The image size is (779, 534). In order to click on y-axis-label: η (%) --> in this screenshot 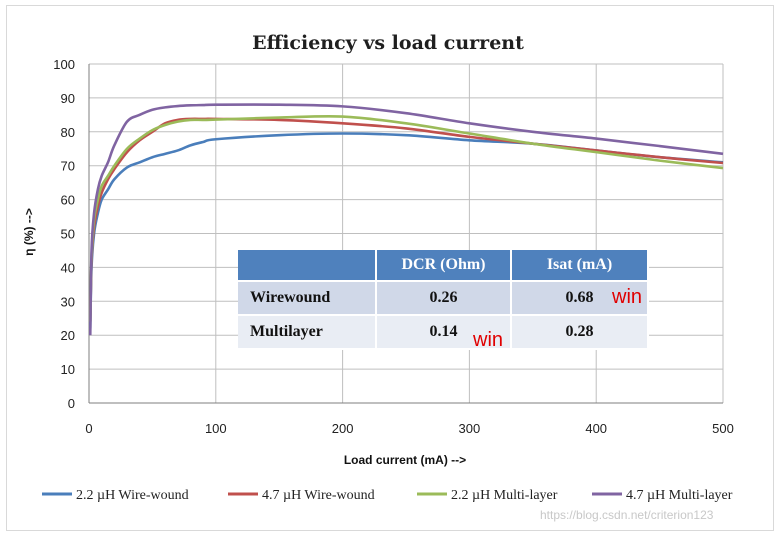, I will do `click(29, 232)`.